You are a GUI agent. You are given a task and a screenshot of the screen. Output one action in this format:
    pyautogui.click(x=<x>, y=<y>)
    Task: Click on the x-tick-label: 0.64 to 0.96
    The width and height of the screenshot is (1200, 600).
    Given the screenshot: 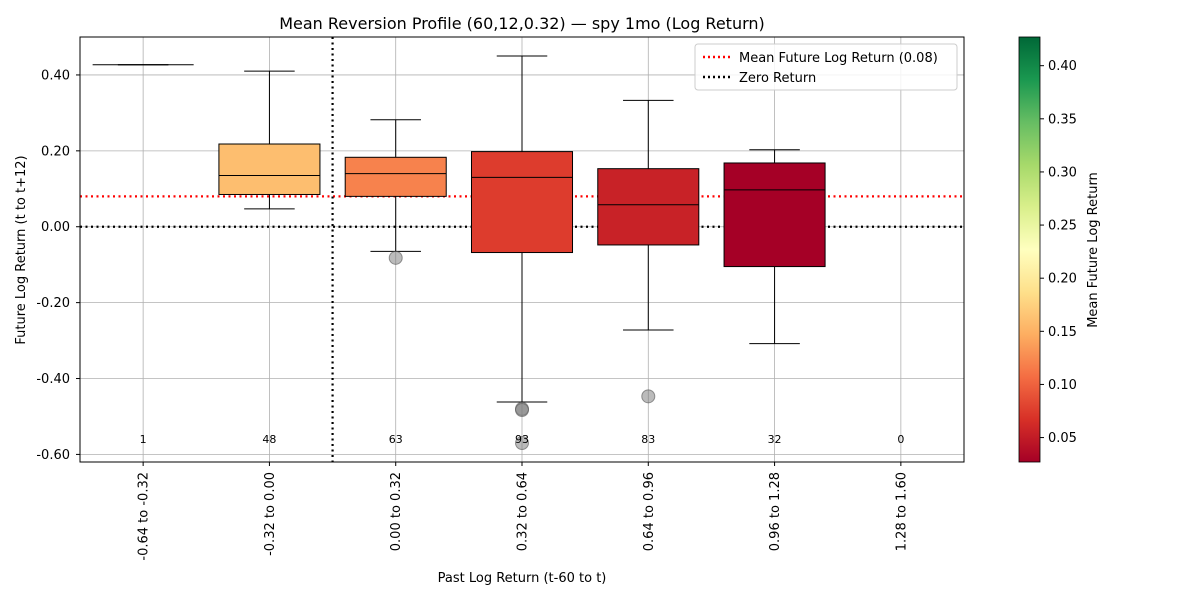 What is the action you would take?
    pyautogui.click(x=649, y=511)
    